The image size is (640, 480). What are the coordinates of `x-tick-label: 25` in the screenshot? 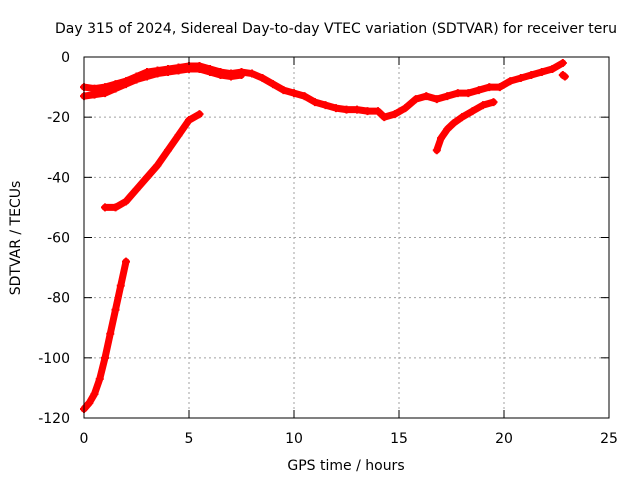 It's located at (609, 439).